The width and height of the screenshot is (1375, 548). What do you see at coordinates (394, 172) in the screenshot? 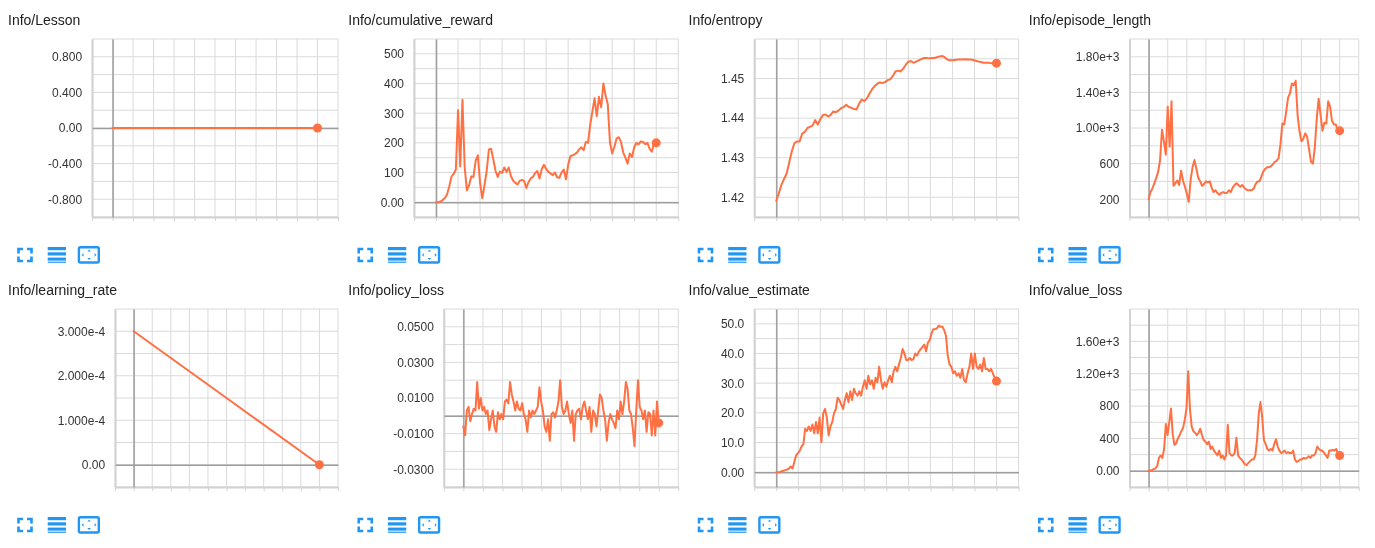
I see `y-tick-label: 100` at bounding box center [394, 172].